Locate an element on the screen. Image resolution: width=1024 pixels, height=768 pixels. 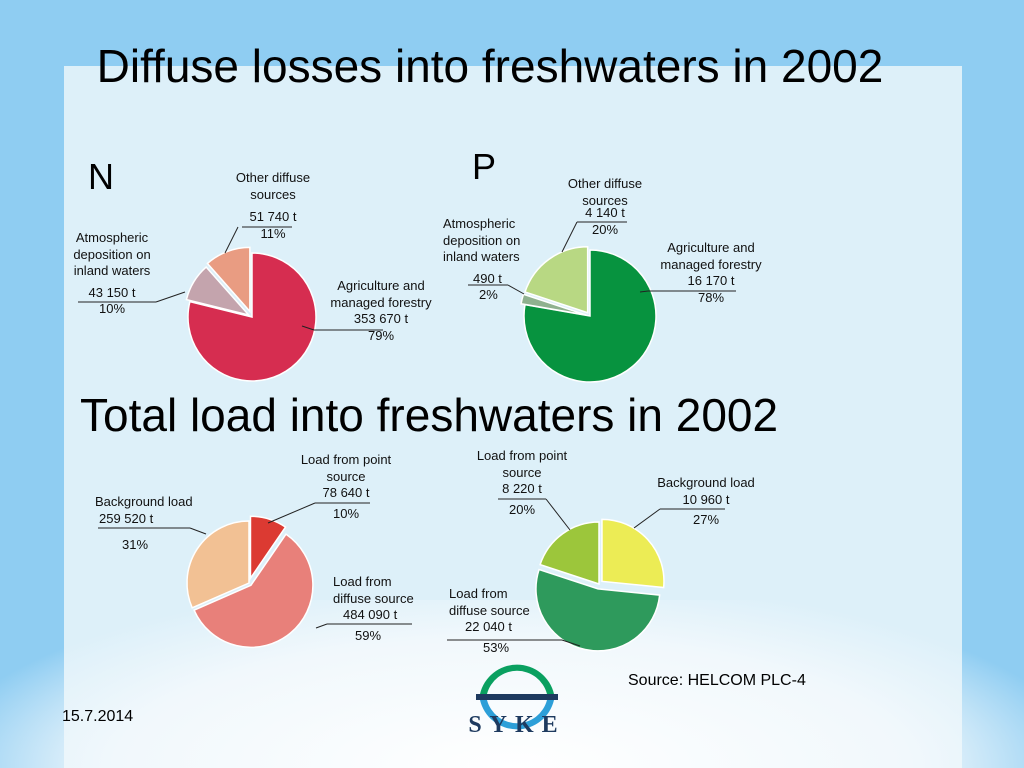
syke-logo is located at coordinates (517, 697).